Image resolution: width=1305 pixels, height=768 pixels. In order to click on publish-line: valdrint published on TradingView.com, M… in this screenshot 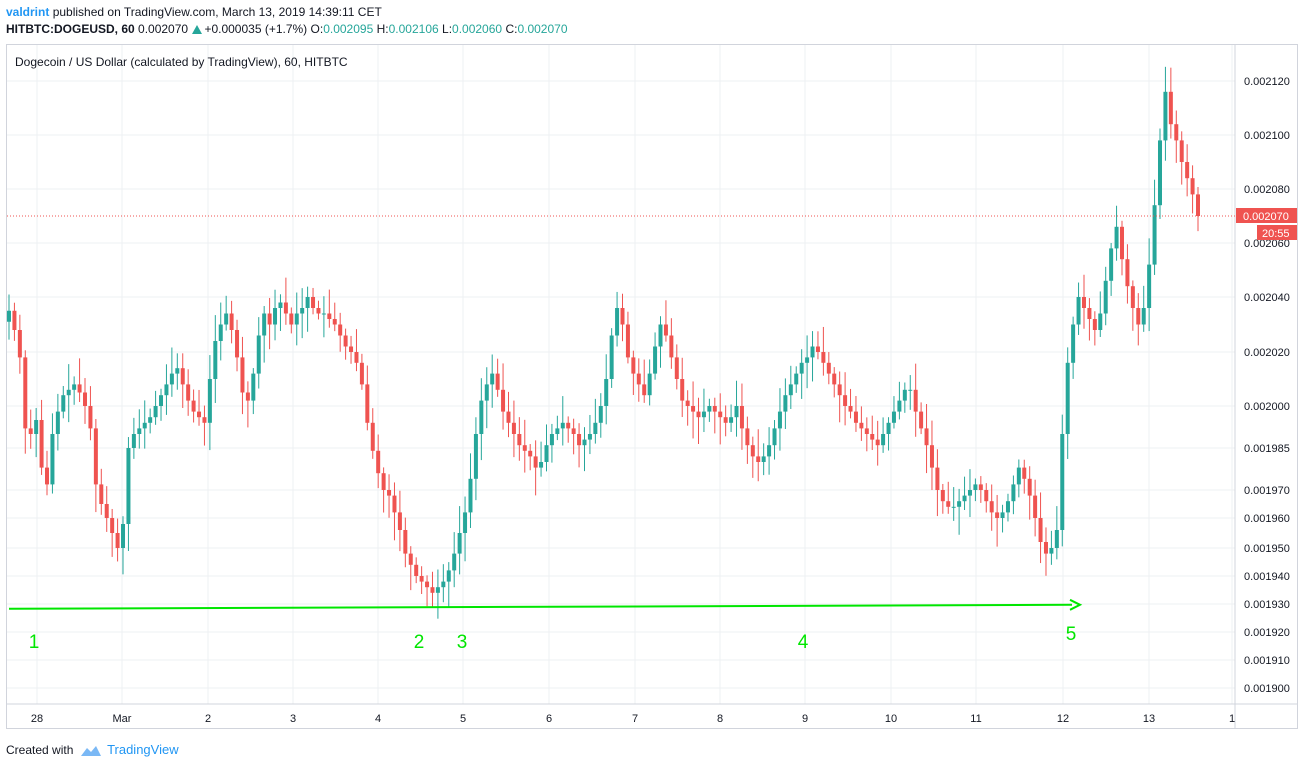, I will do `click(194, 12)`.